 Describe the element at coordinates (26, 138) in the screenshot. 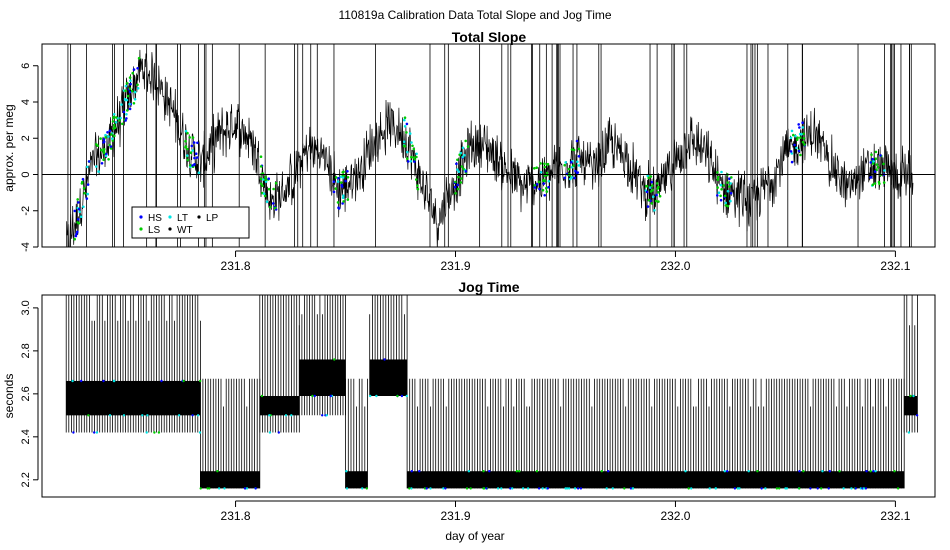

I see `y-tick-label: 2` at that location.